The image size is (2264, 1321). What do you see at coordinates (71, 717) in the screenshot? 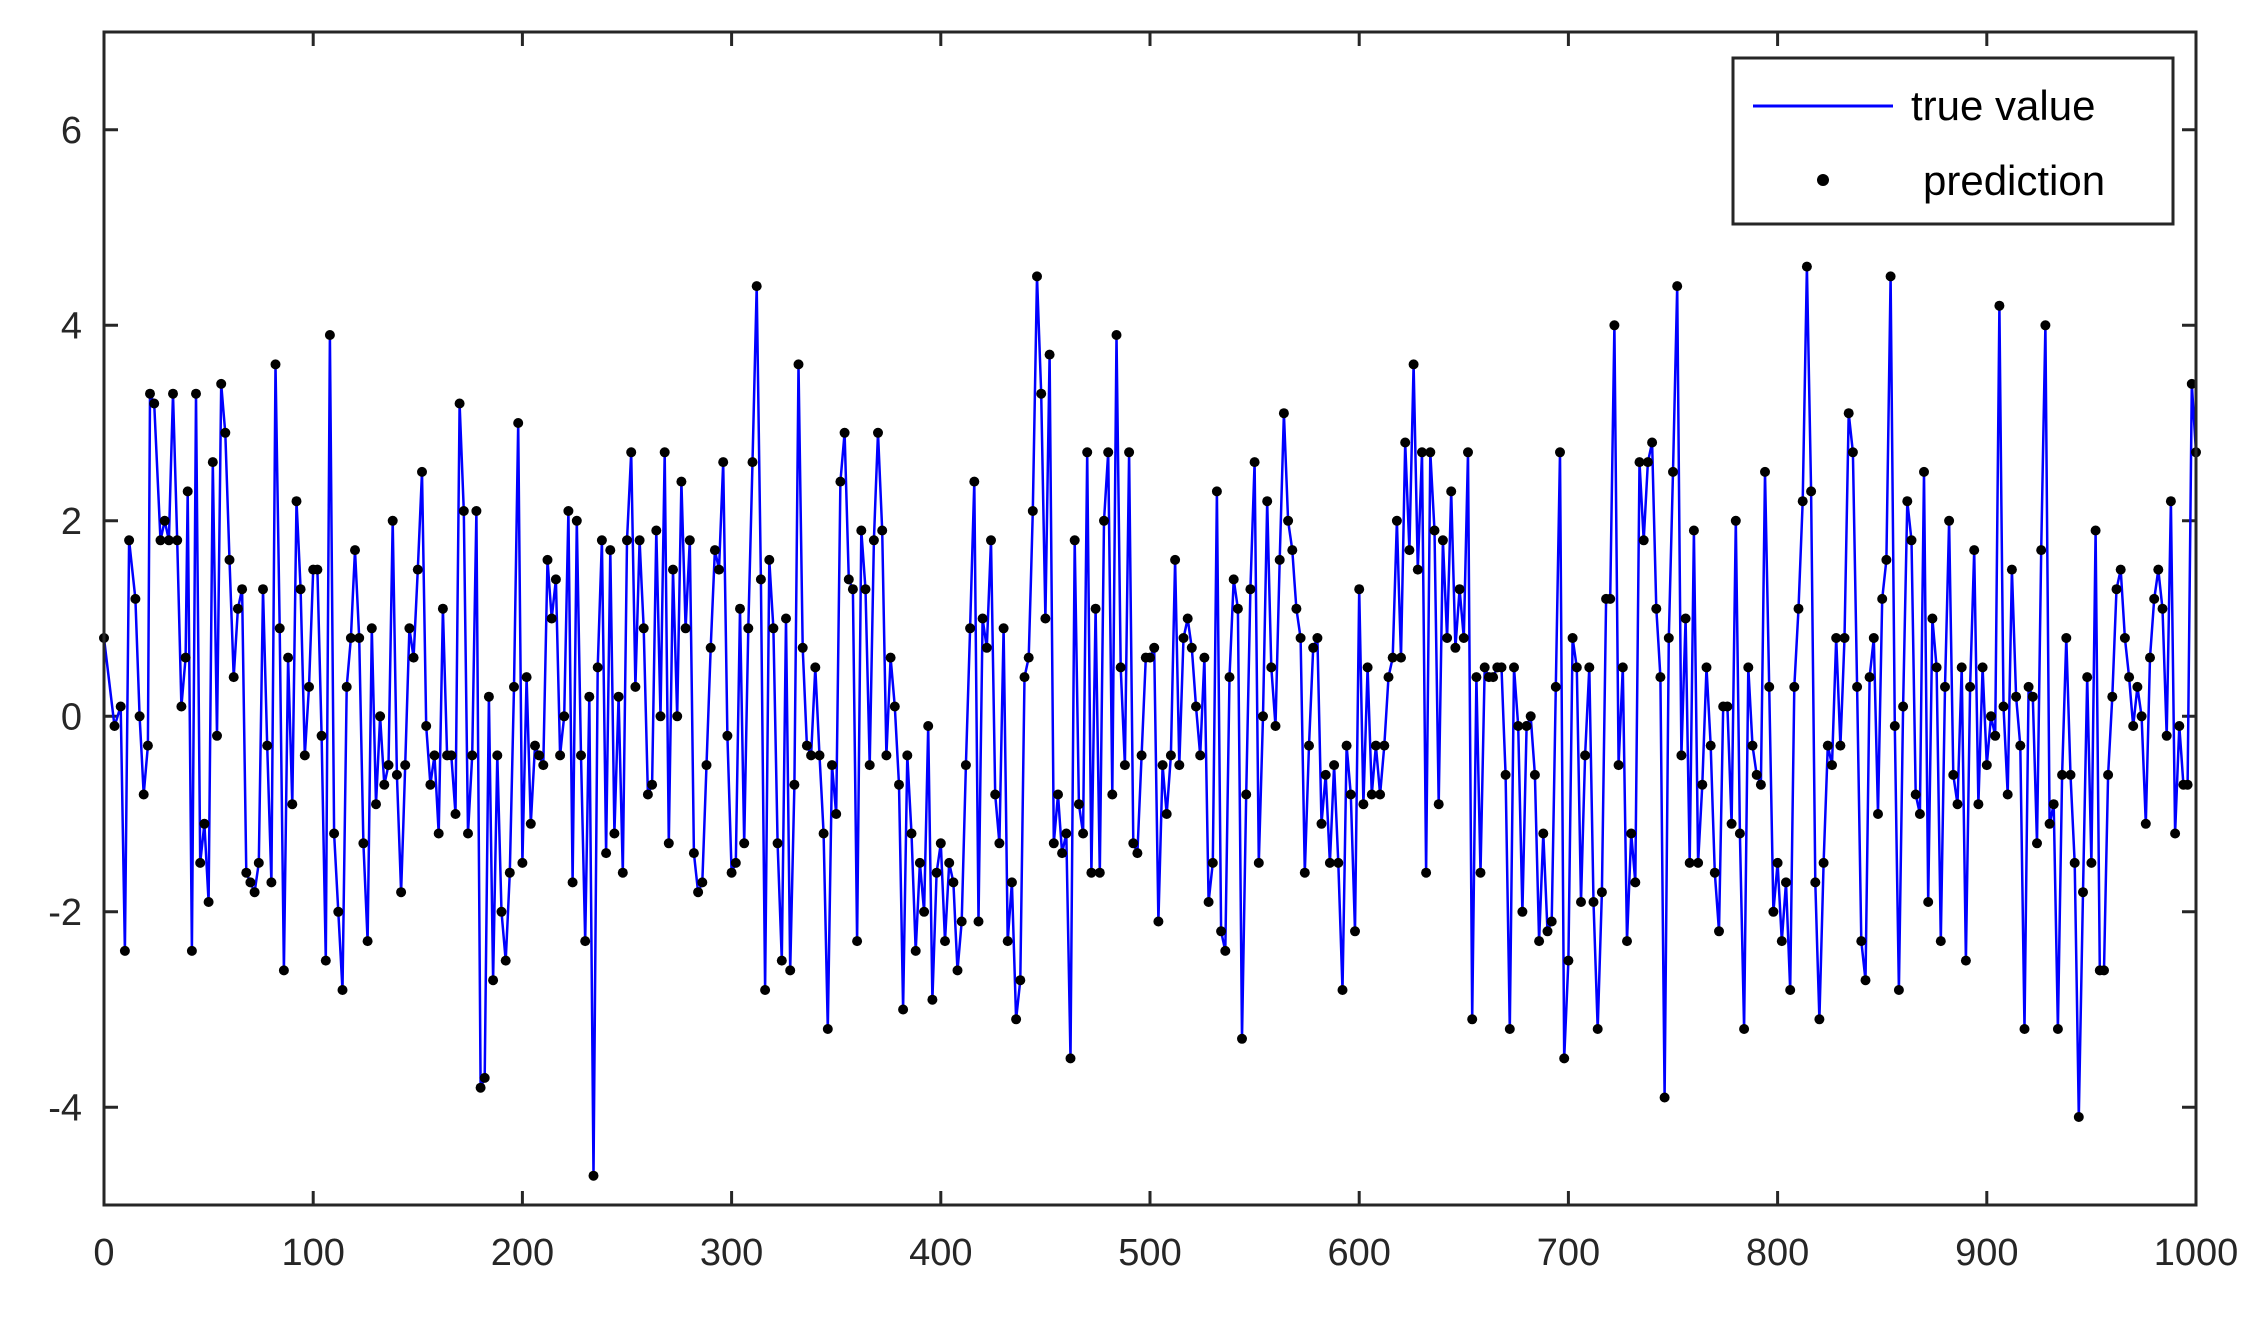
I see `y-tick-label: 0` at bounding box center [71, 717].